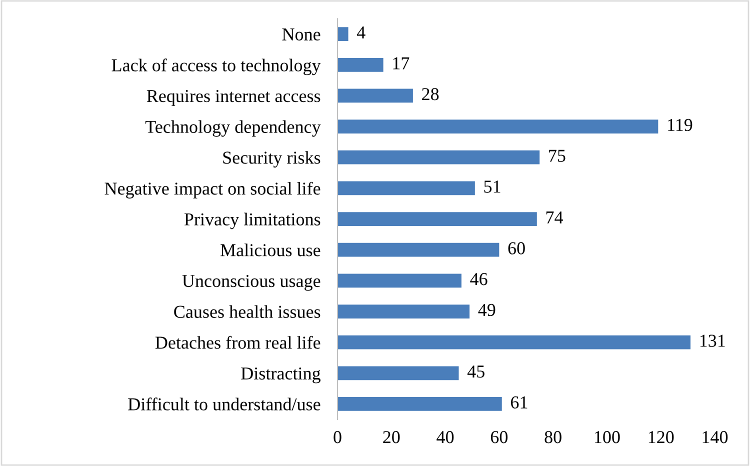  I want to click on data-label: 74, so click(555, 217).